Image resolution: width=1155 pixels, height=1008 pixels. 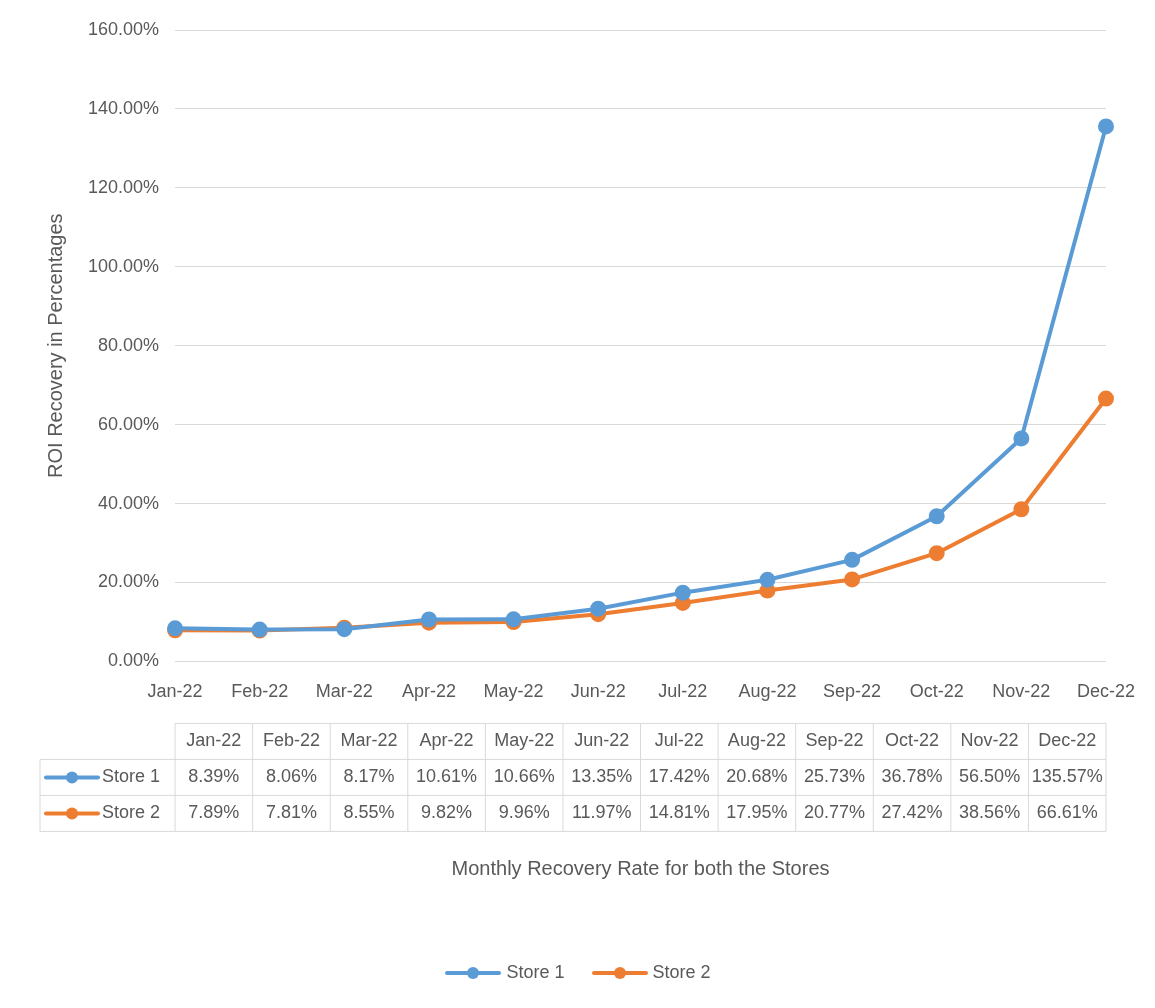 I want to click on category-label: May-22, so click(x=524, y=740).